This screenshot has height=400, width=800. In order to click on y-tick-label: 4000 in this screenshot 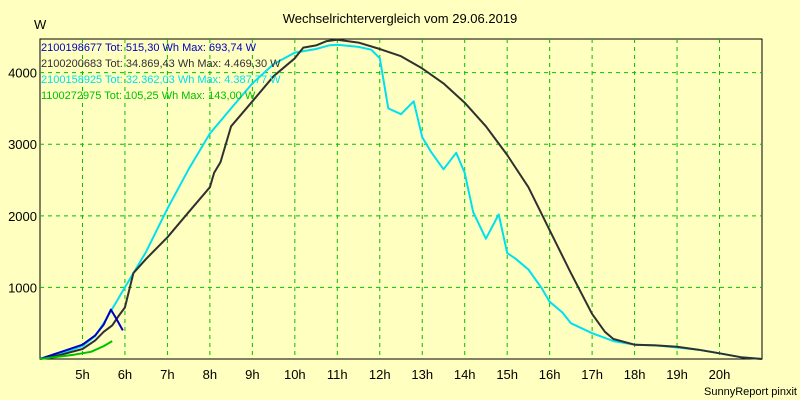, I will do `click(22, 73)`.